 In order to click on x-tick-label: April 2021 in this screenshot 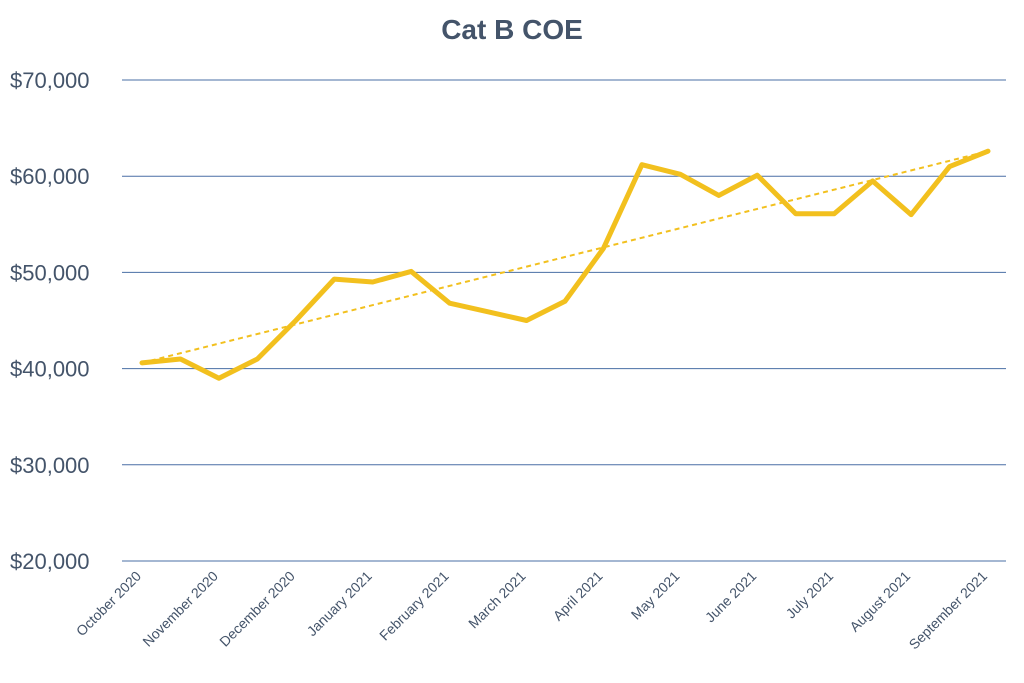, I will do `click(578, 596)`.